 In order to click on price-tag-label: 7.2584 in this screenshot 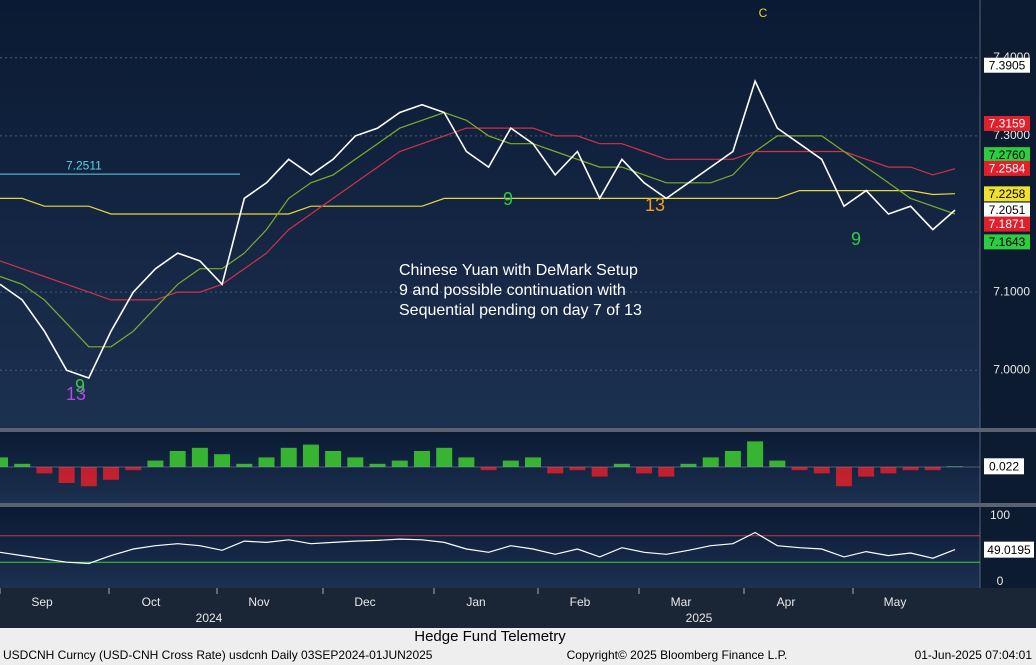, I will do `click(1007, 169)`.